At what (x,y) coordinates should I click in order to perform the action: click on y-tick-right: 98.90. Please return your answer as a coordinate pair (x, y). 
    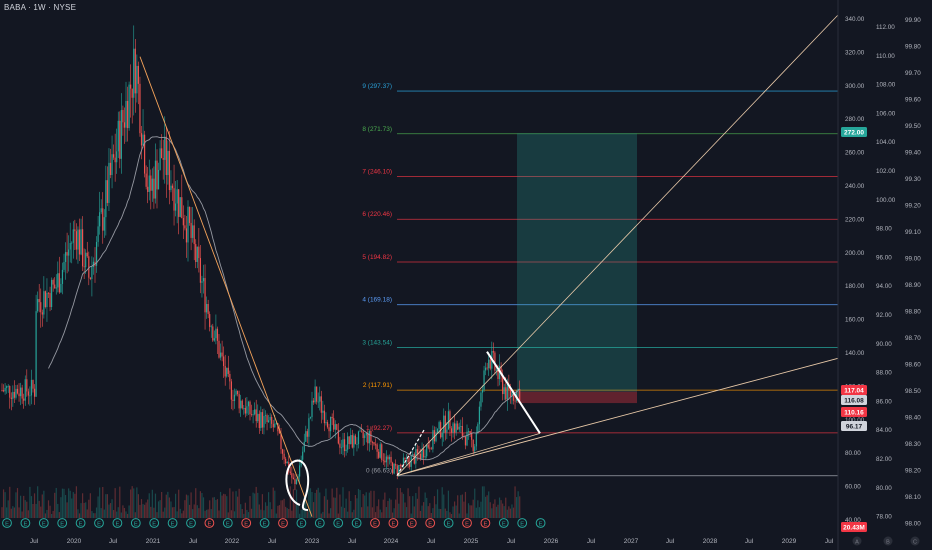
    Looking at the image, I should click on (913, 285).